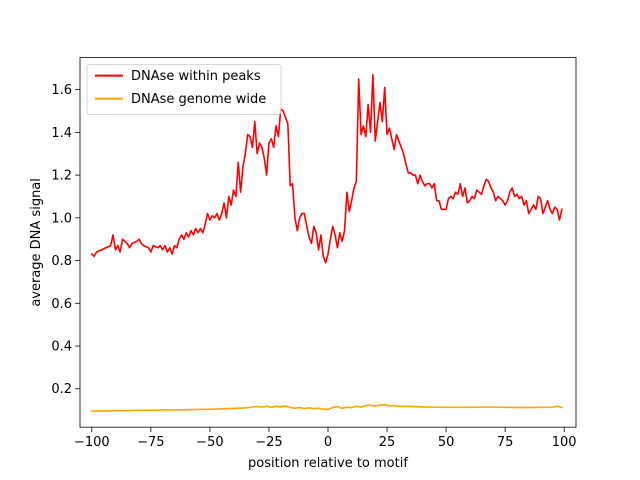 Image resolution: width=640 pixels, height=480 pixels. Describe the element at coordinates (61, 304) in the screenshot. I see `y-tick-label: 0.6` at that location.